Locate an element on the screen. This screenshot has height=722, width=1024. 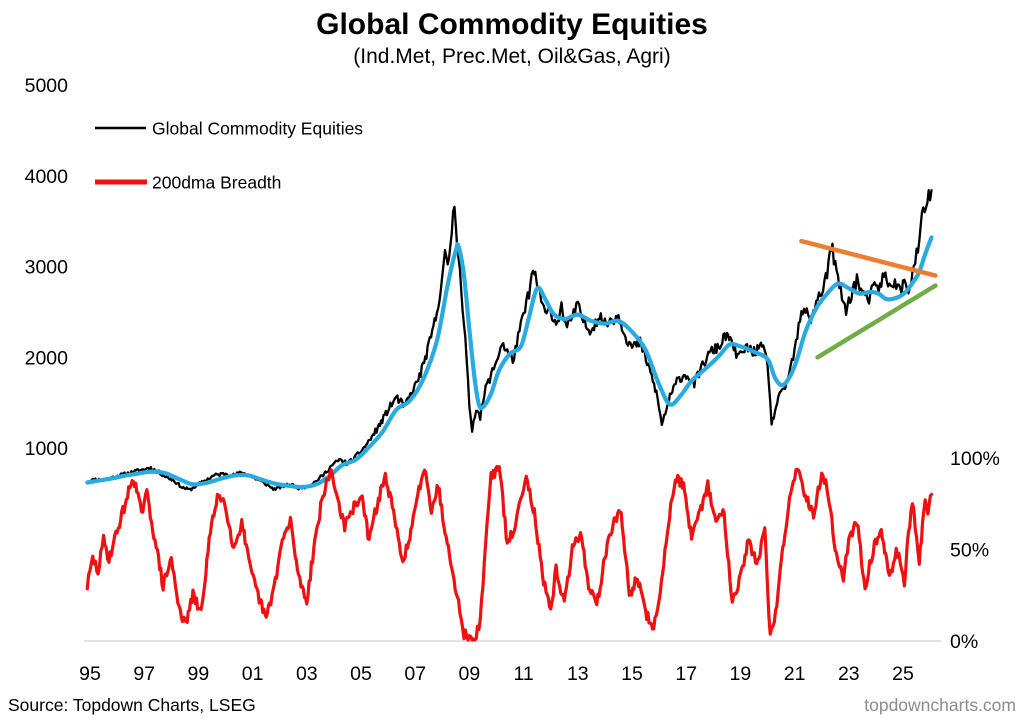
right-tick-100: 100% is located at coordinates (975, 459).